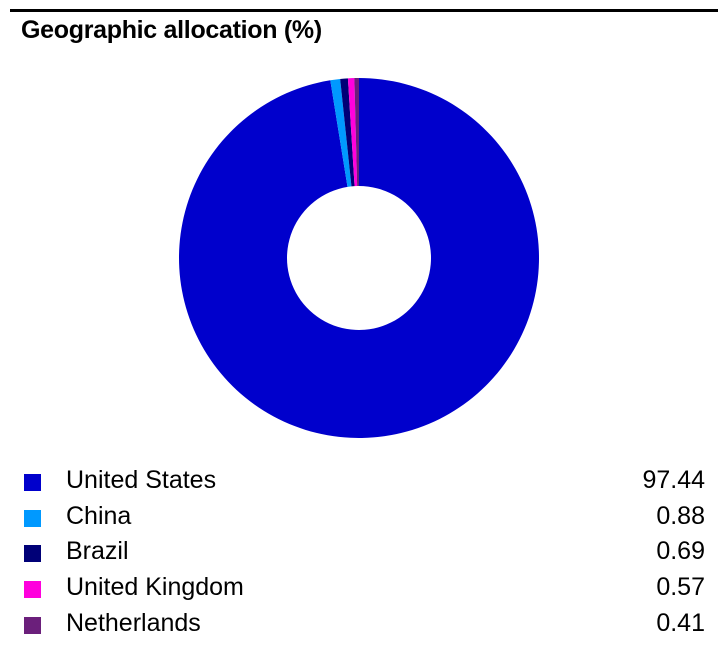  I want to click on slice-brazil, so click(347, 132).